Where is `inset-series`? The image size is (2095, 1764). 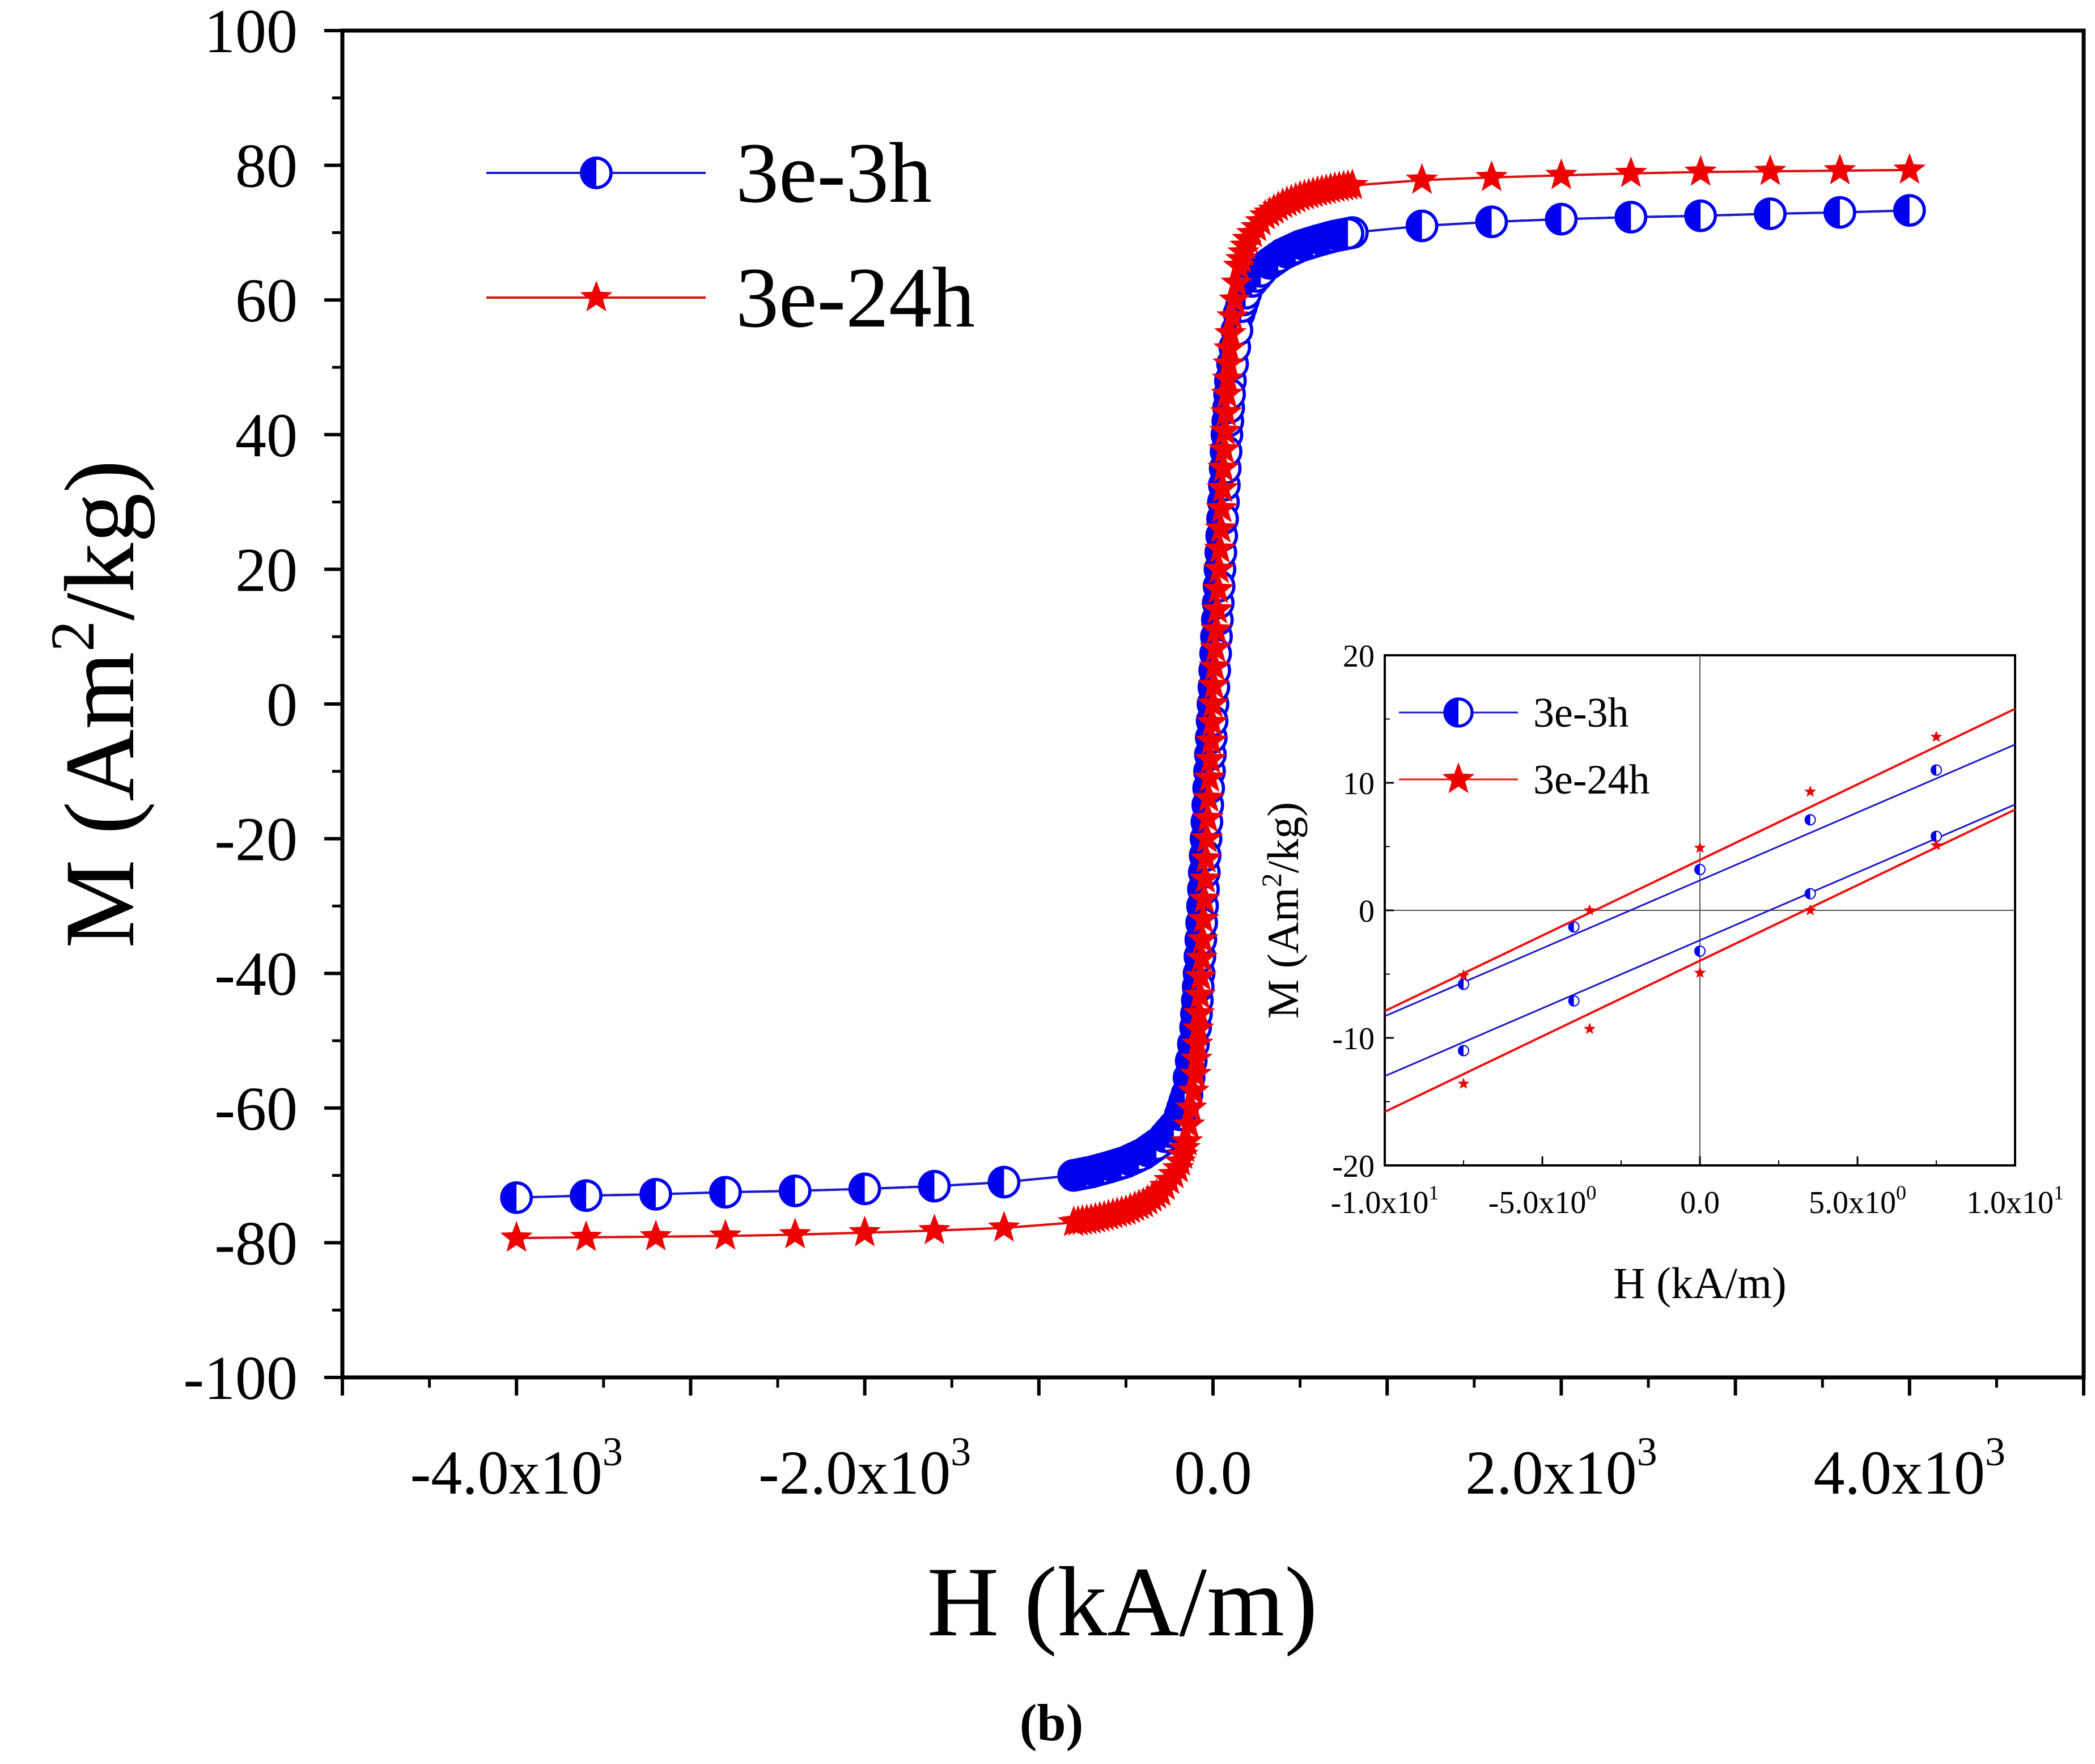 inset-series is located at coordinates (1700, 910).